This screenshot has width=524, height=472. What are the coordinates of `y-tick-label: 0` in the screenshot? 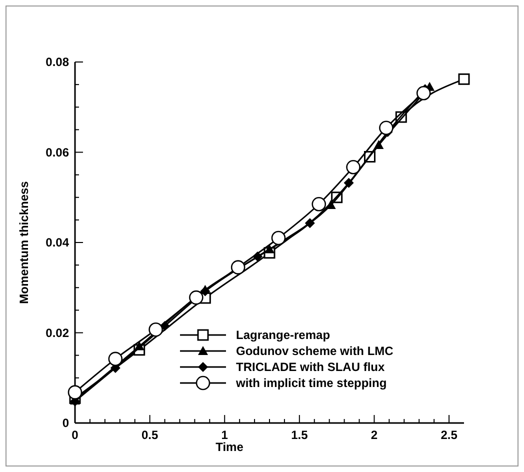 It's located at (66, 423).